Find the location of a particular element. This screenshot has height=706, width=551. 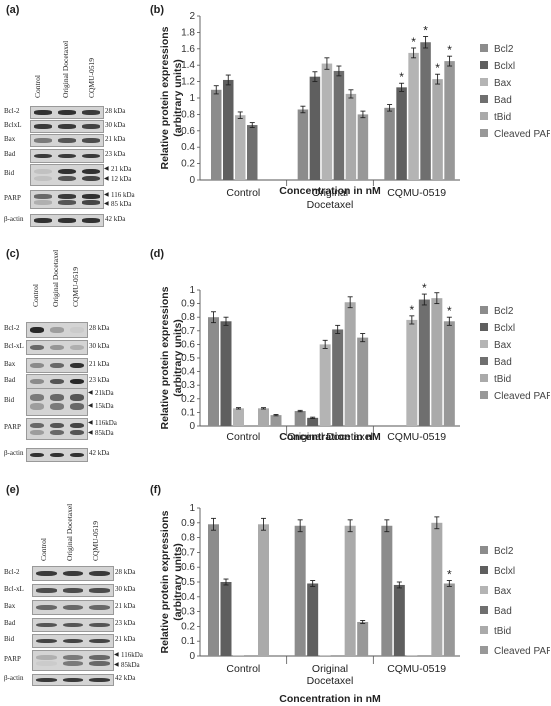

category-label-line: Original is located at coordinates (330, 669).